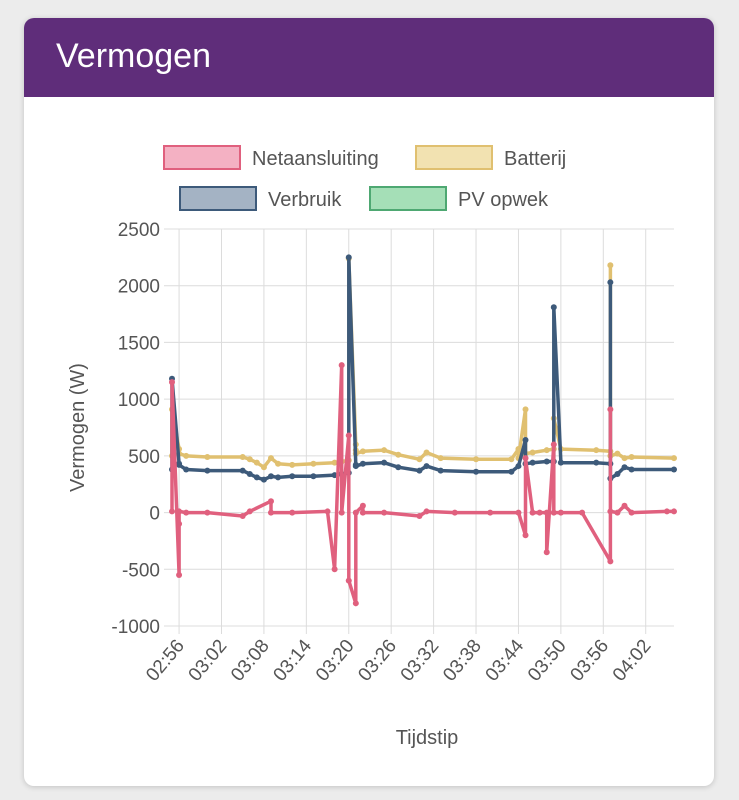  I want to click on legend-label-batterij: Batterij, so click(535, 159).